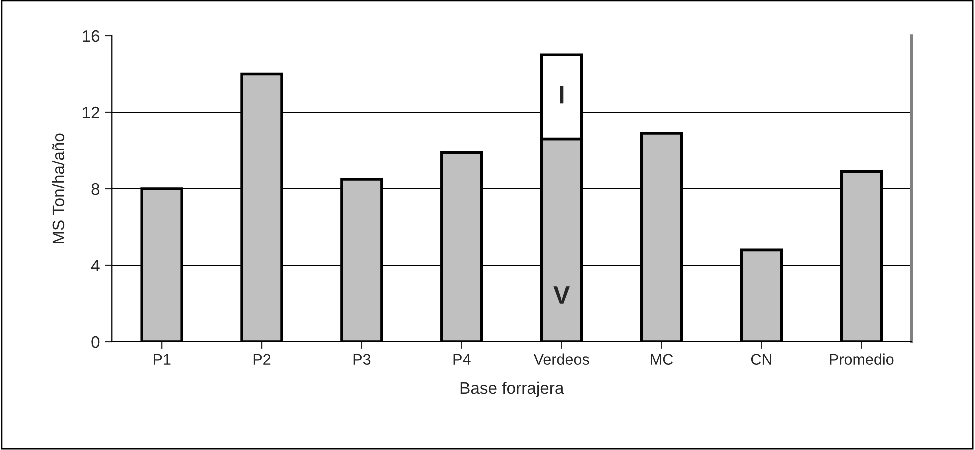  Describe the element at coordinates (96, 189) in the screenshot. I see `y-tick-label: 8` at that location.